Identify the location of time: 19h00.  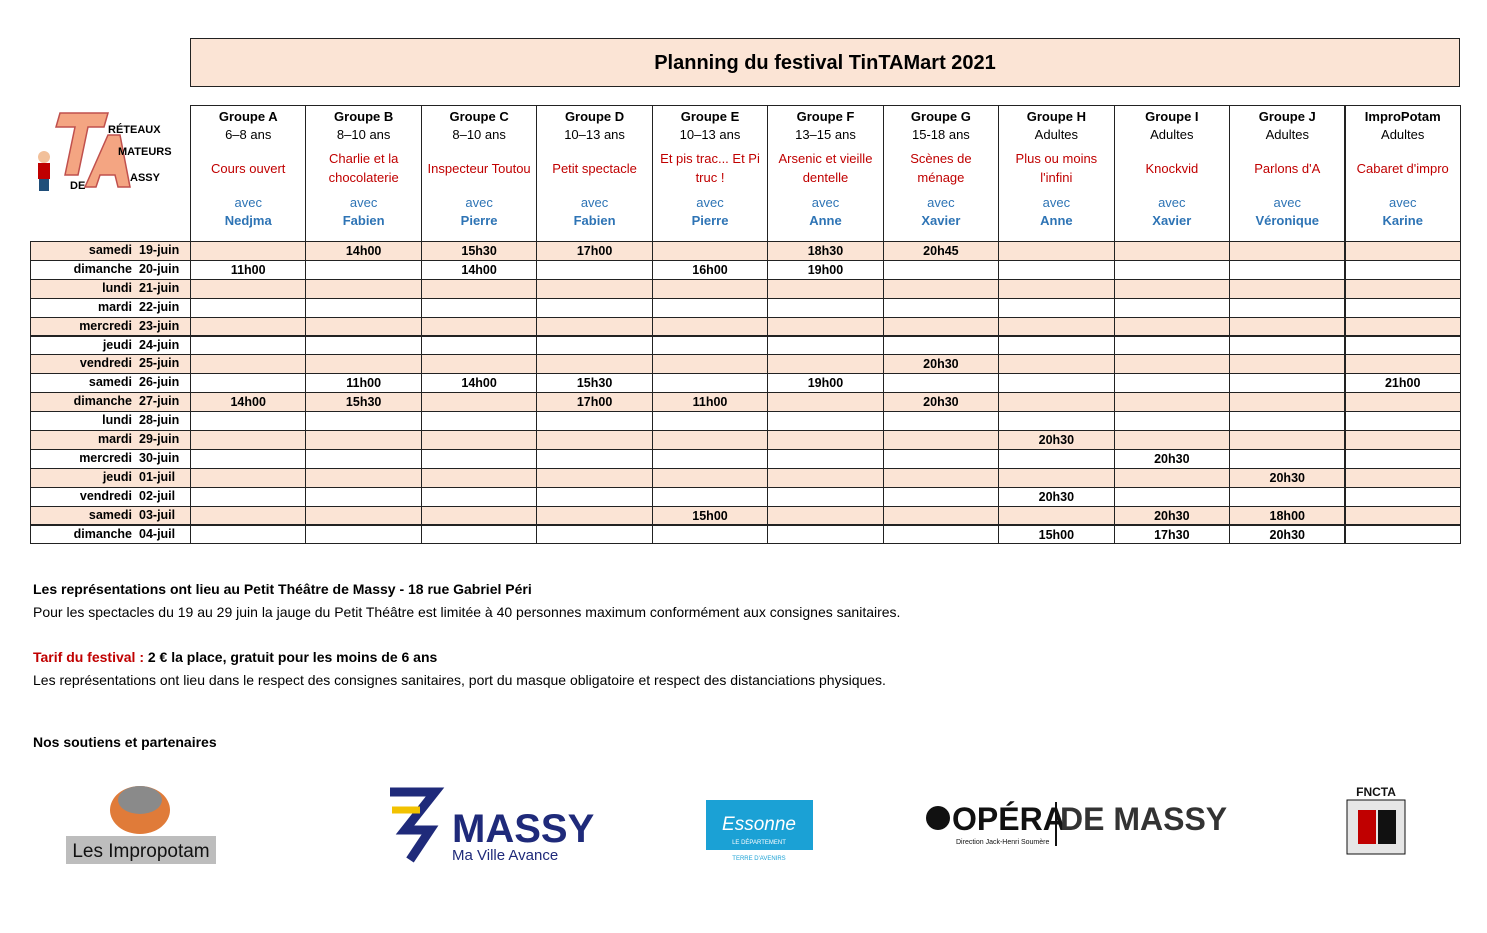
(825, 383).